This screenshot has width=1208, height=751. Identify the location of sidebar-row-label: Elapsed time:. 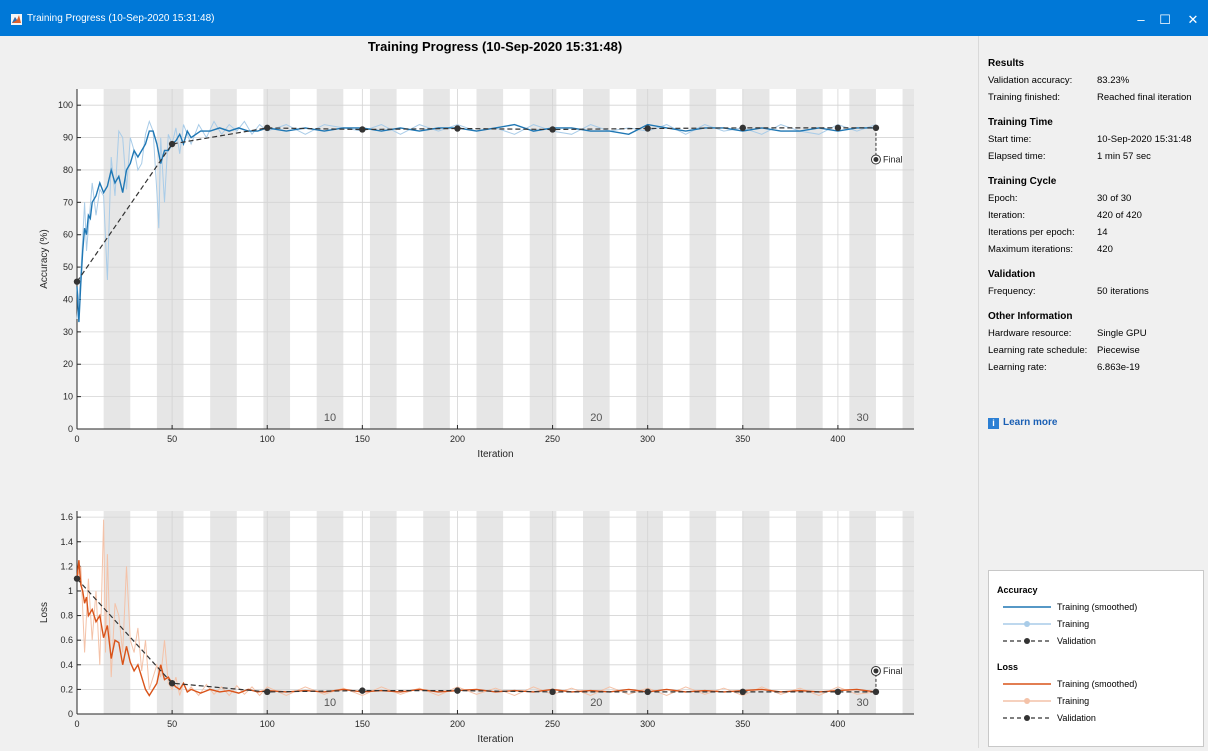
(1017, 156).